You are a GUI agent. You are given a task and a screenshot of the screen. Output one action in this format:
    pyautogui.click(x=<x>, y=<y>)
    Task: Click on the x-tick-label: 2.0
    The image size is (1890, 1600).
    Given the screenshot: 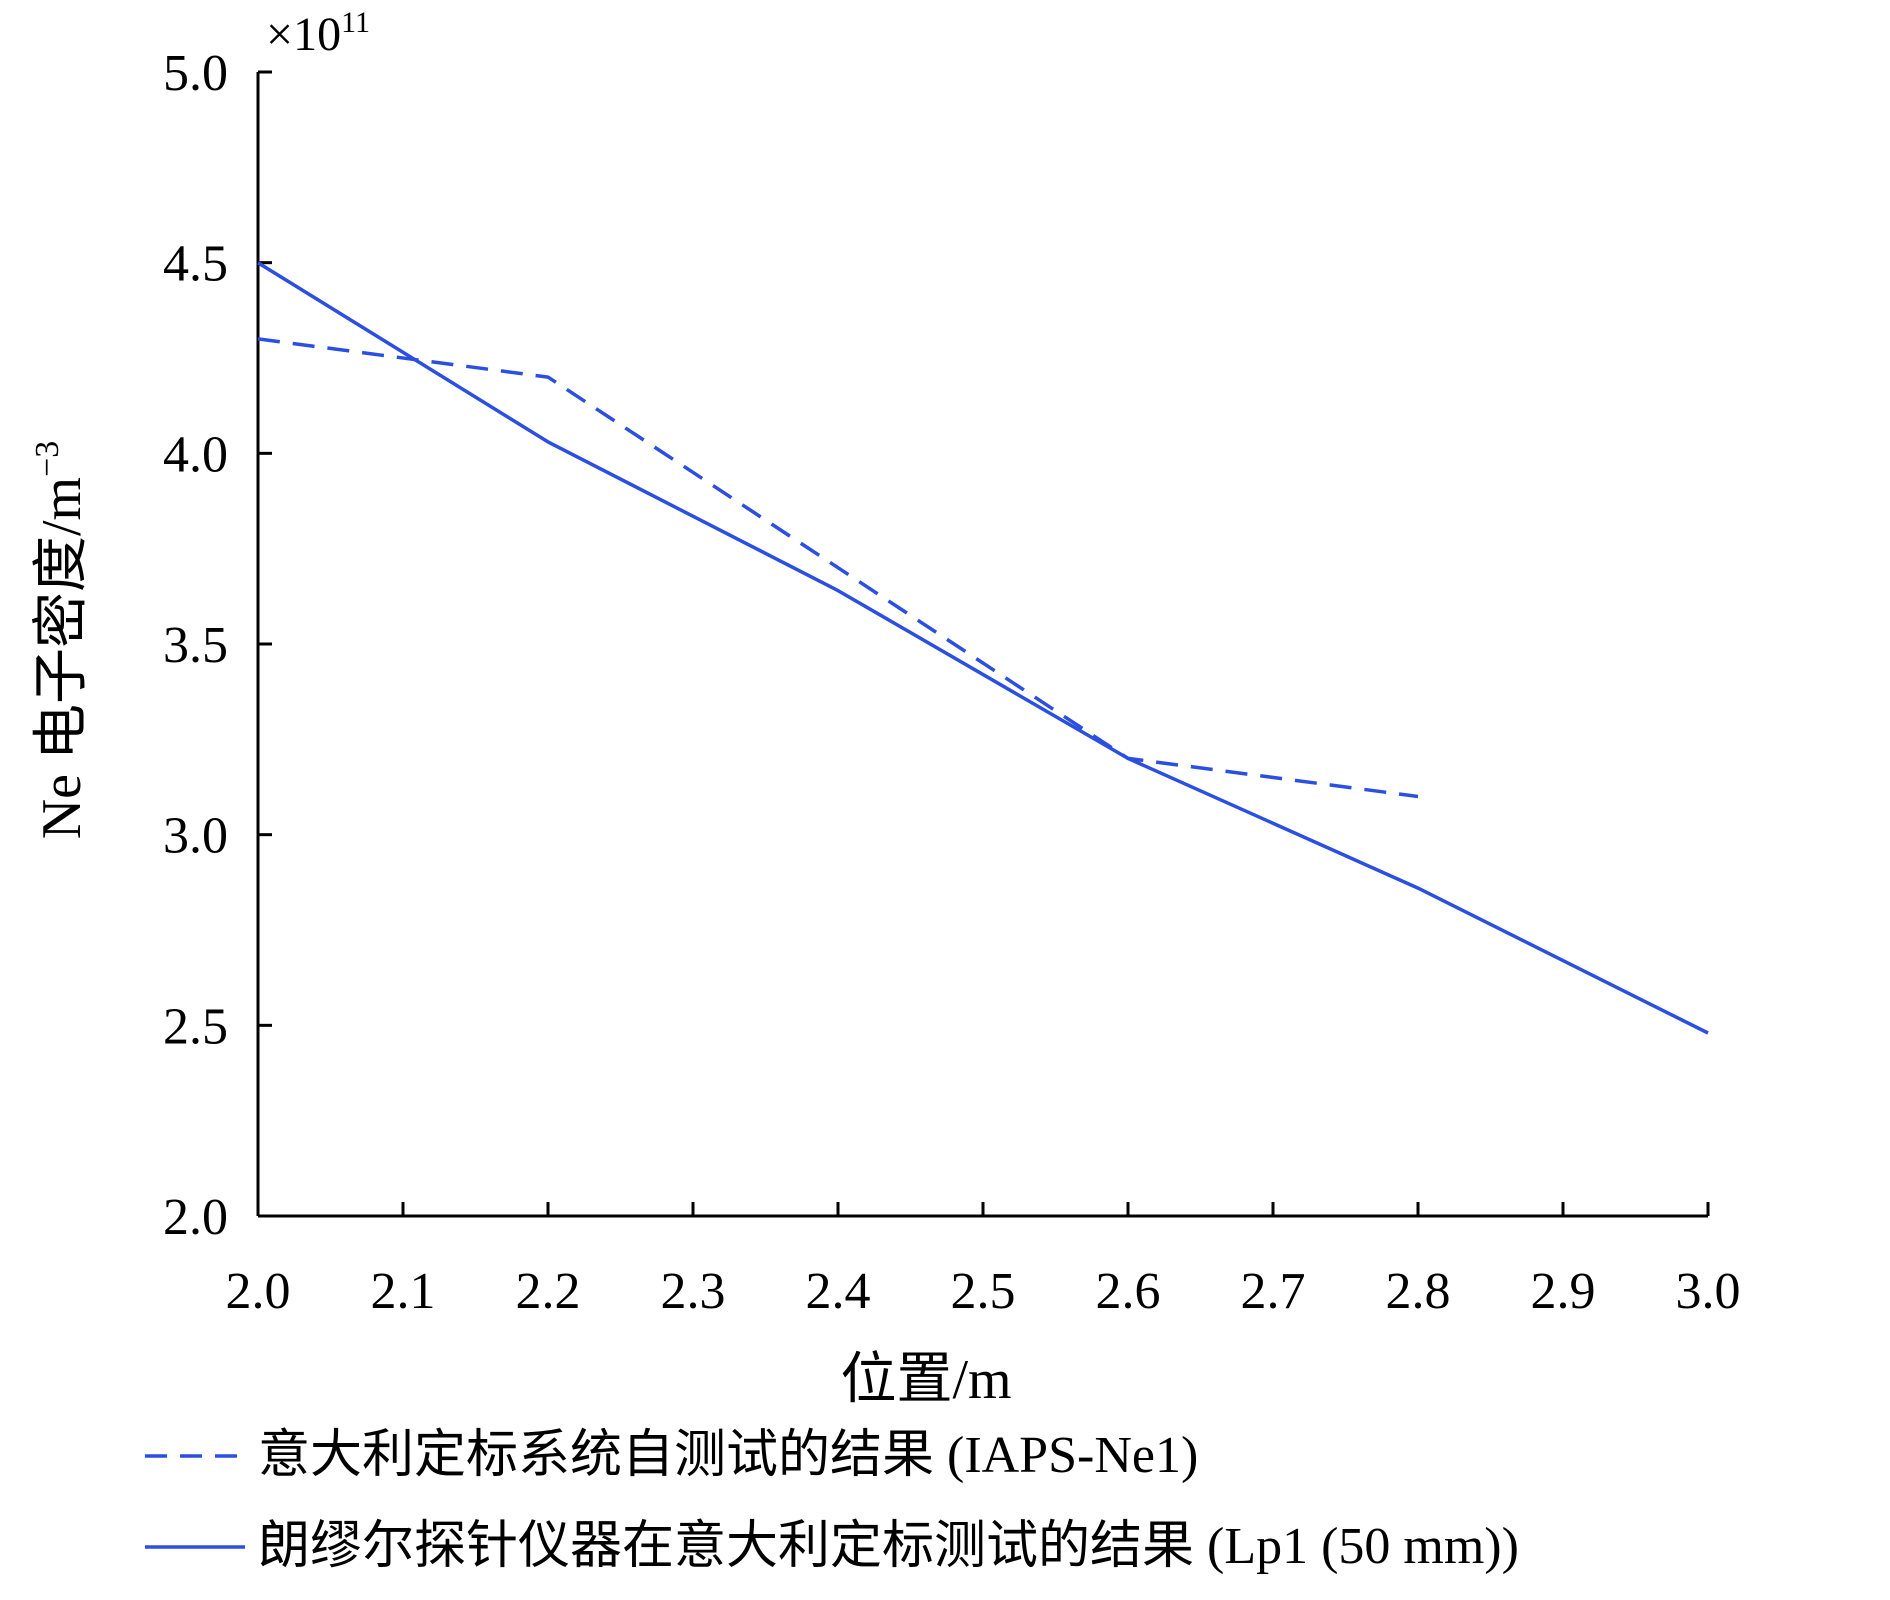 What is the action you would take?
    pyautogui.click(x=258, y=1291)
    